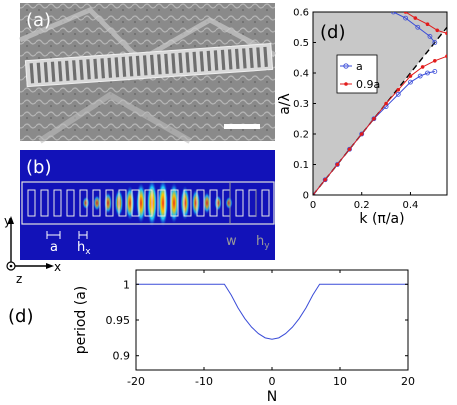 Image resolution: width=457 pixels, height=405 pixels. What do you see at coordinates (301, 43) in the screenshot?
I see `band-ytick-label: 0.5` at bounding box center [301, 43].